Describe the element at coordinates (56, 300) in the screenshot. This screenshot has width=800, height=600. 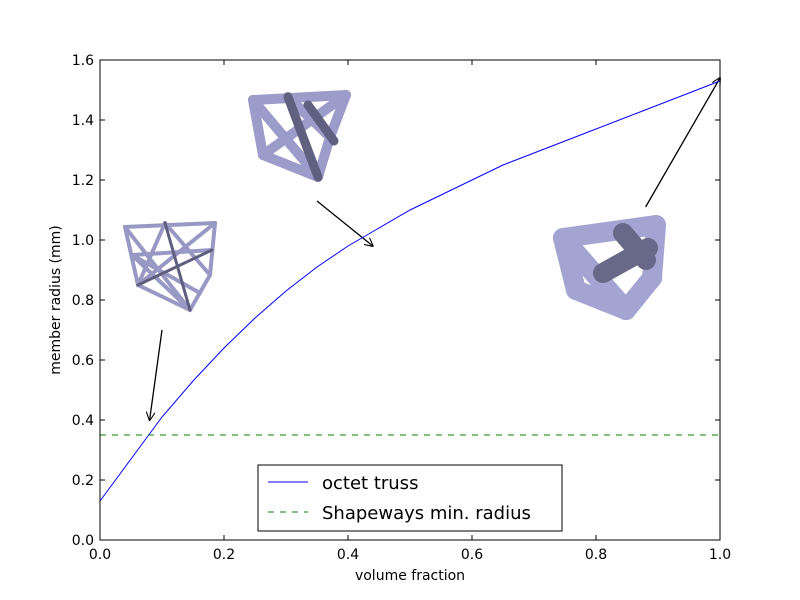
I see `y-axis-label: member radius (mm)` at that location.